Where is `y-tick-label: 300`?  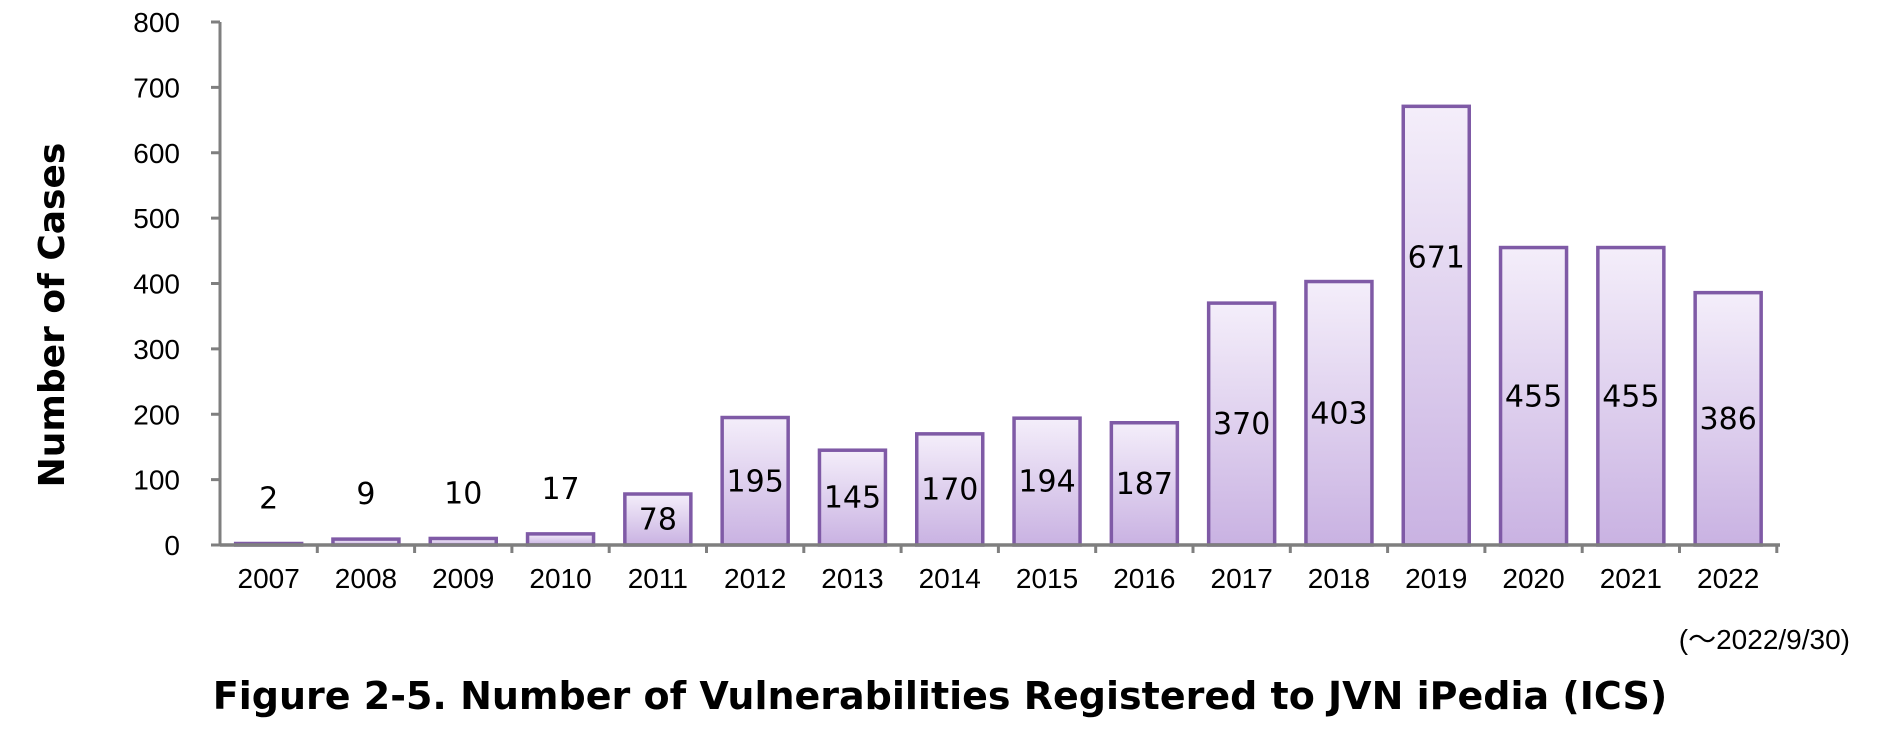 y-tick-label: 300 is located at coordinates (156, 349).